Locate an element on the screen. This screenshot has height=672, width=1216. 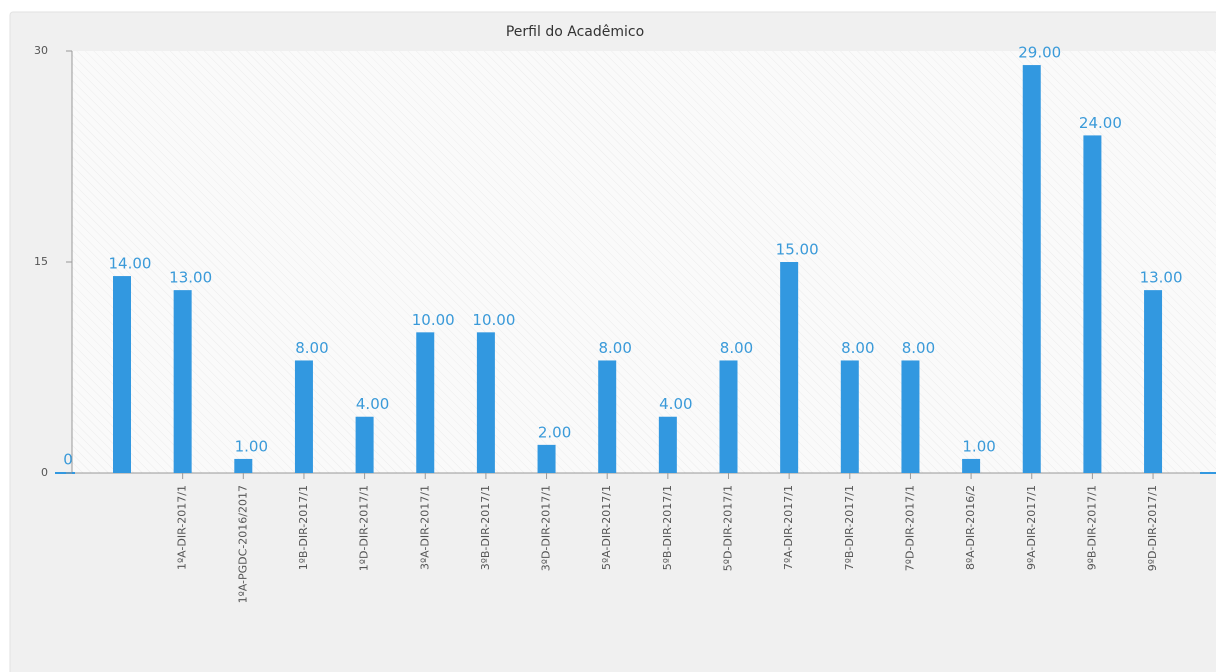
value-label: 15.00 is located at coordinates (797, 250).